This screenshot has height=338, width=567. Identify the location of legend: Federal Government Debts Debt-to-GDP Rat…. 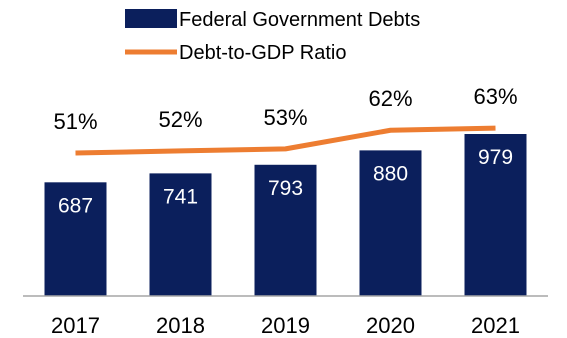
(272, 36).